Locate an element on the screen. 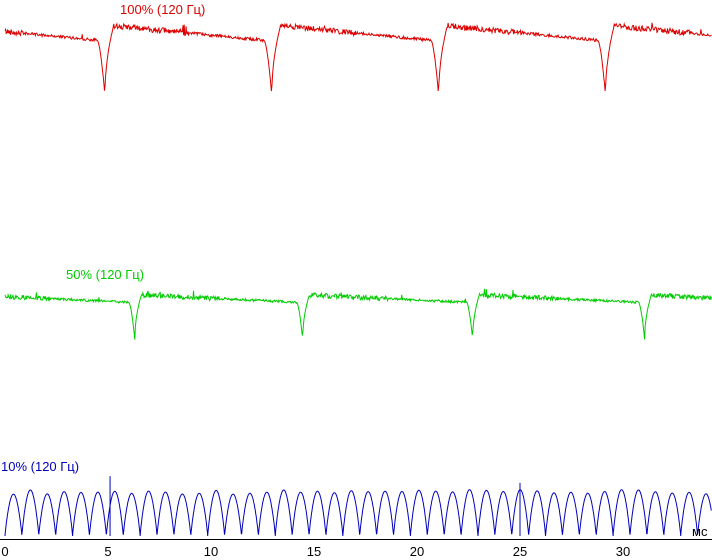 The height and width of the screenshot is (560, 712). trace-label-50-percent: 50% (120 Гц) is located at coordinates (105, 274).